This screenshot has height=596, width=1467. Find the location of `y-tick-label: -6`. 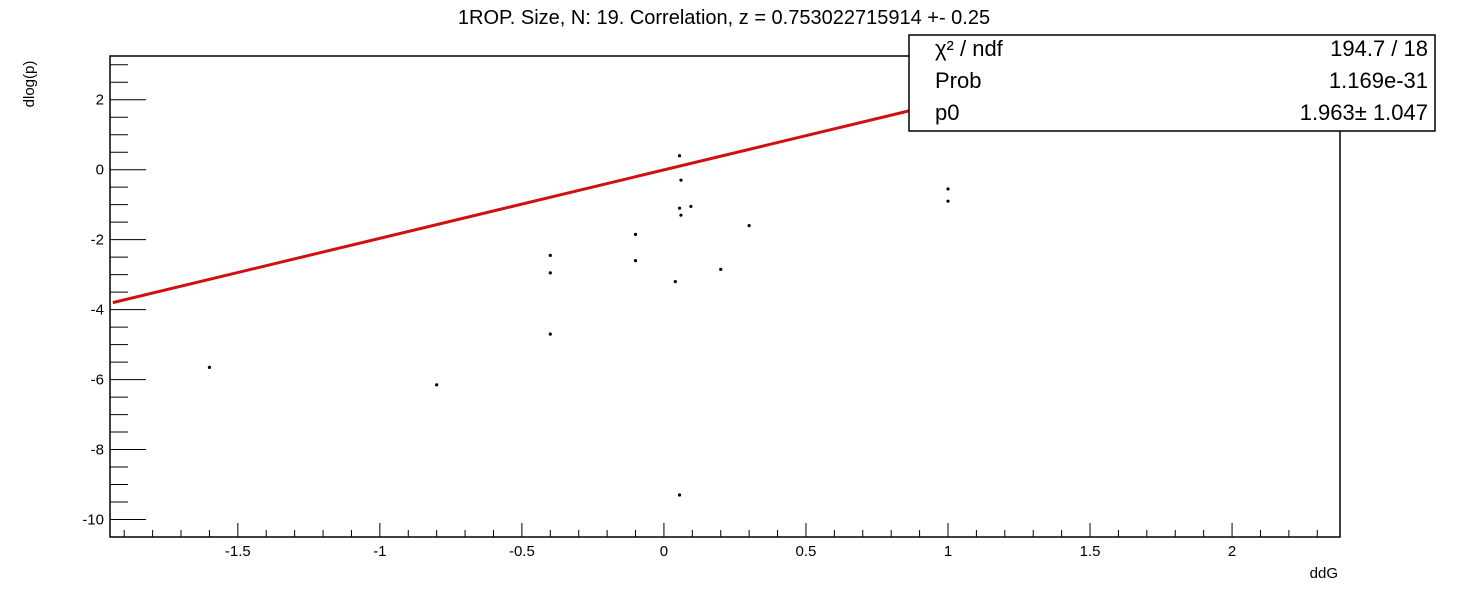

y-tick-label: -6 is located at coordinates (97, 380).